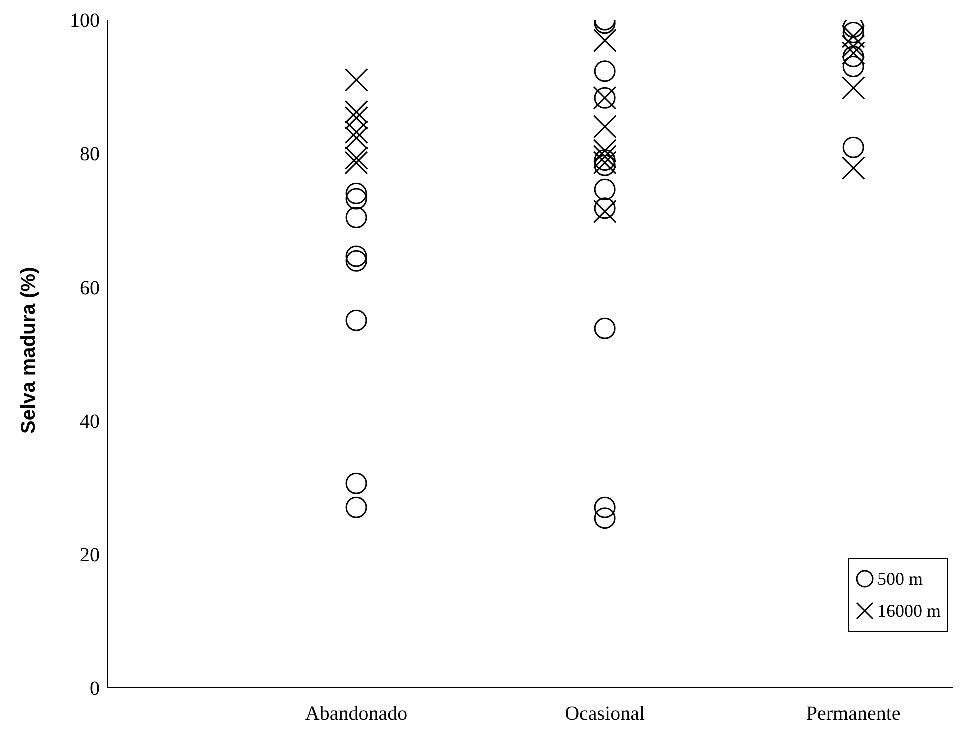 The height and width of the screenshot is (738, 971). Describe the element at coordinates (90, 288) in the screenshot. I see `y-tick-label: 60` at that location.